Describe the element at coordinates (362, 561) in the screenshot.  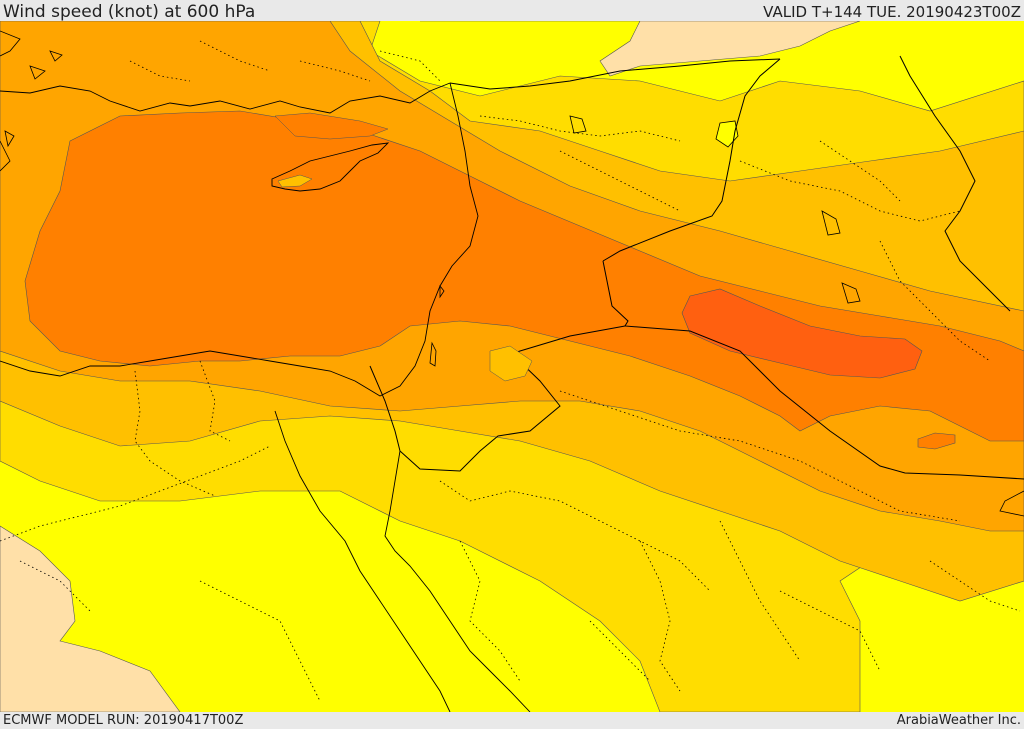
I see `red-sea-coast-west` at that location.